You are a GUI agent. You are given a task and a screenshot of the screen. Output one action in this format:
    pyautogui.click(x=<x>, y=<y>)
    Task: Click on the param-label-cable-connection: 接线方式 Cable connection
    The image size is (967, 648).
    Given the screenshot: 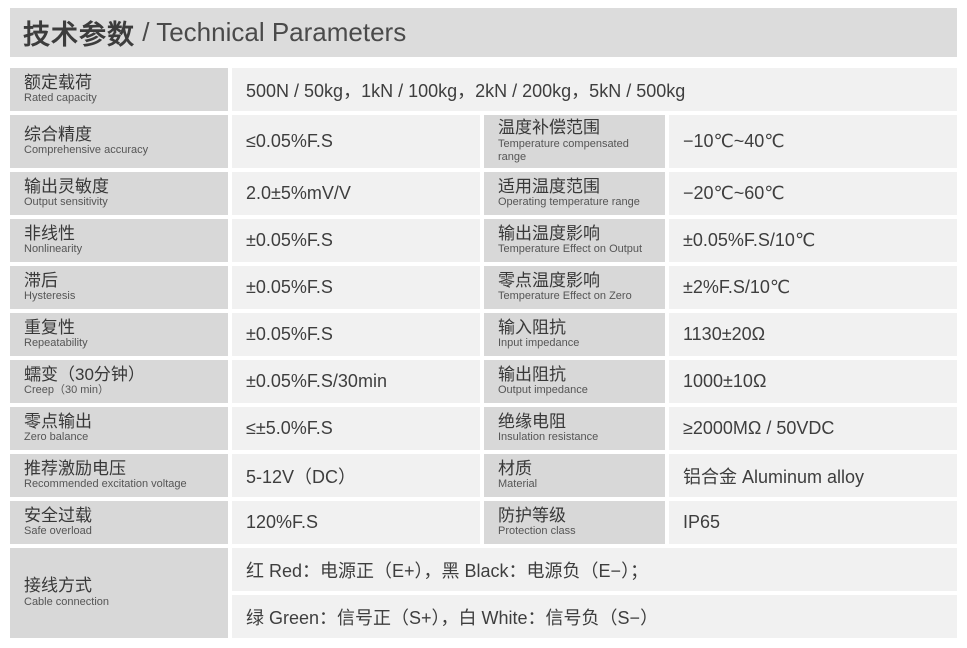 What is the action you would take?
    pyautogui.click(x=119, y=593)
    